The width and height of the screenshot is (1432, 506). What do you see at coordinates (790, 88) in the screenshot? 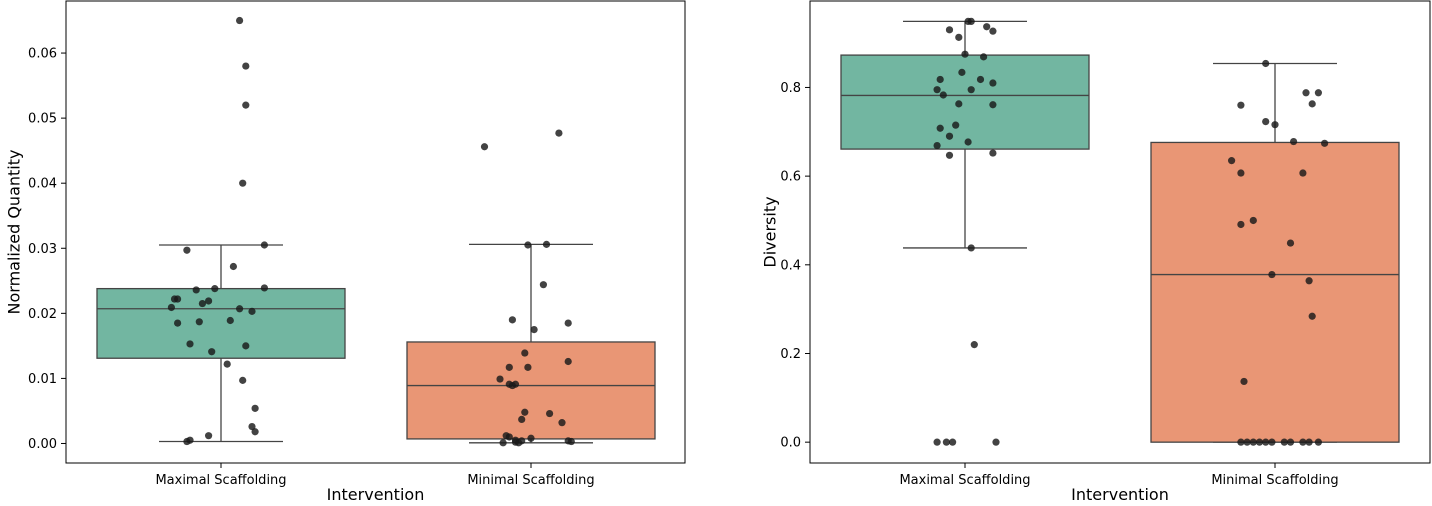
I see `y-tick-label: 0.8` at bounding box center [790, 88].